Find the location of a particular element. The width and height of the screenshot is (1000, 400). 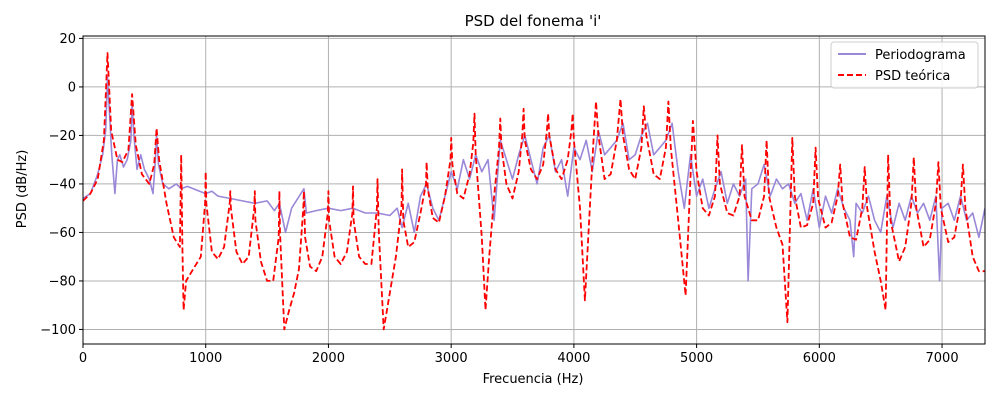

legend-label-periodograma: Periodograma is located at coordinates (920, 55).